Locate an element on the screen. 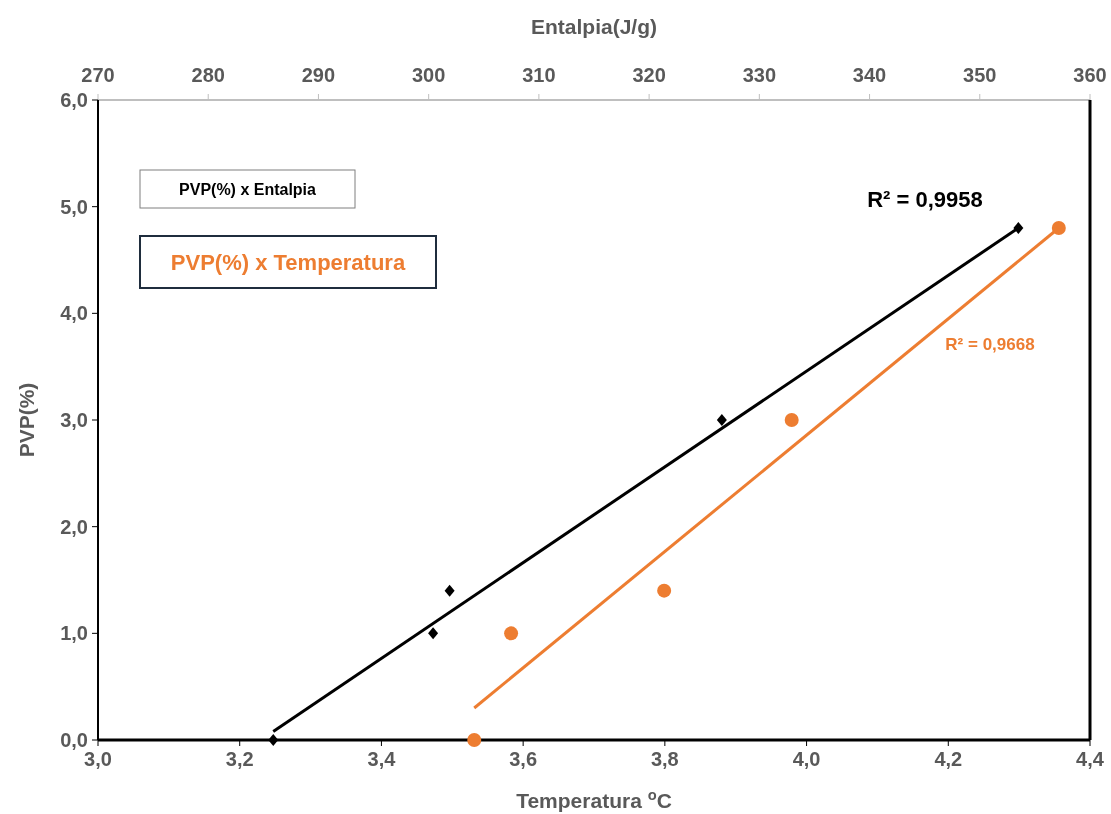 This screenshot has width=1111, height=814. x2-tick-label: 290 is located at coordinates (318, 75).